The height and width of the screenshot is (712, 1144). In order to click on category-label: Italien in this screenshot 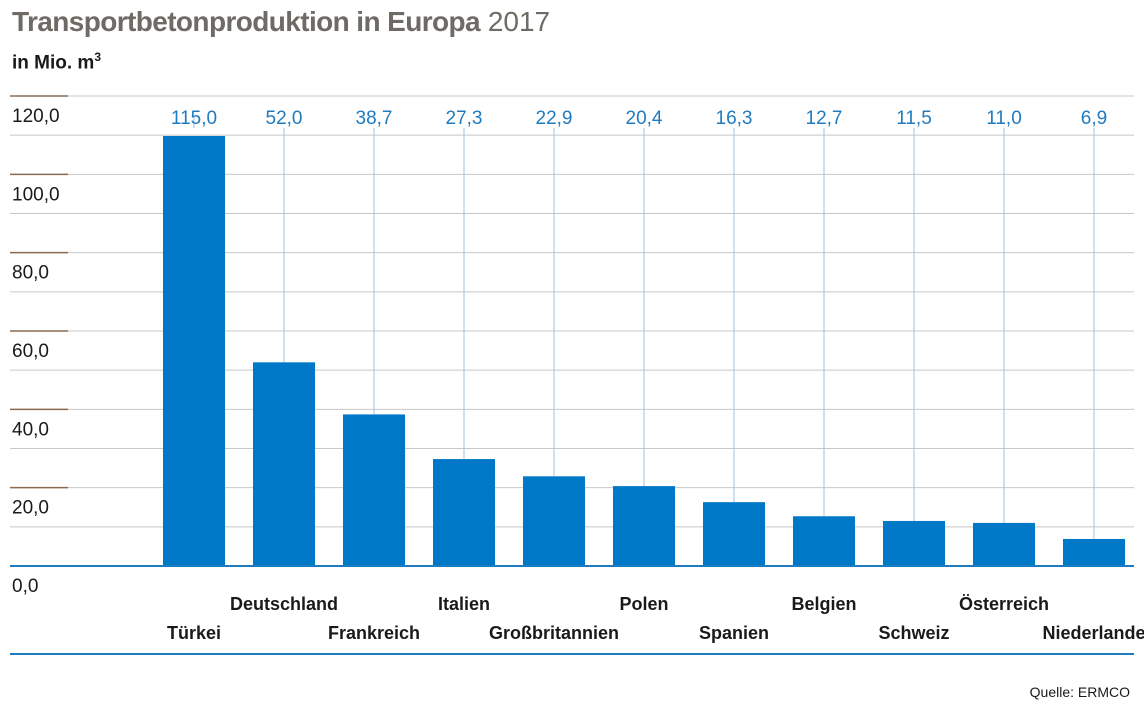, I will do `click(464, 604)`.